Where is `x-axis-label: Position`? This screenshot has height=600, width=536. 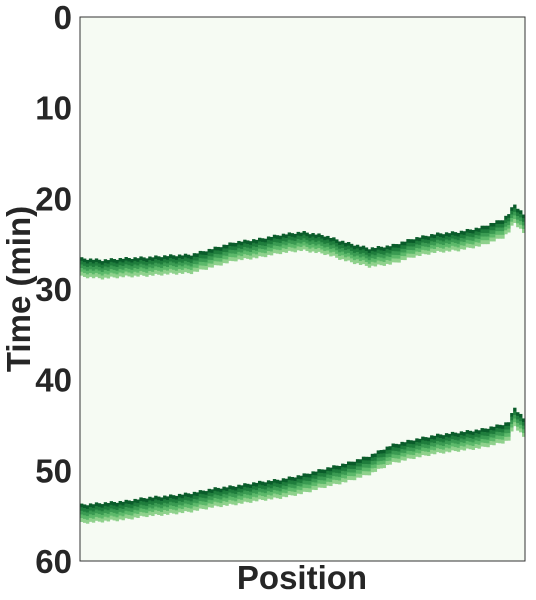
x-axis-label: Position is located at coordinates (302, 577).